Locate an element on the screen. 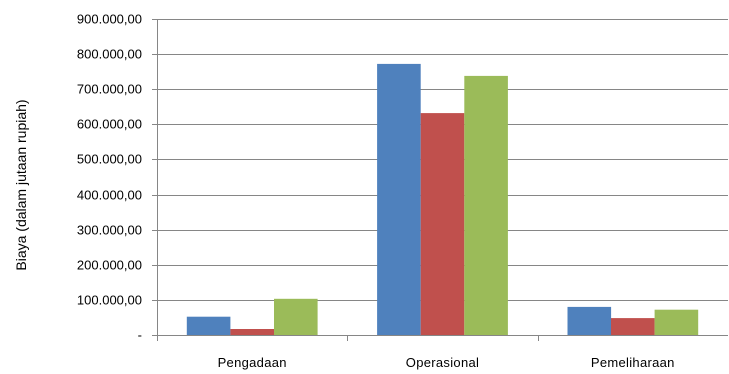 This screenshot has height=374, width=729. y-tick-label: 100.000,00 is located at coordinates (109, 300).